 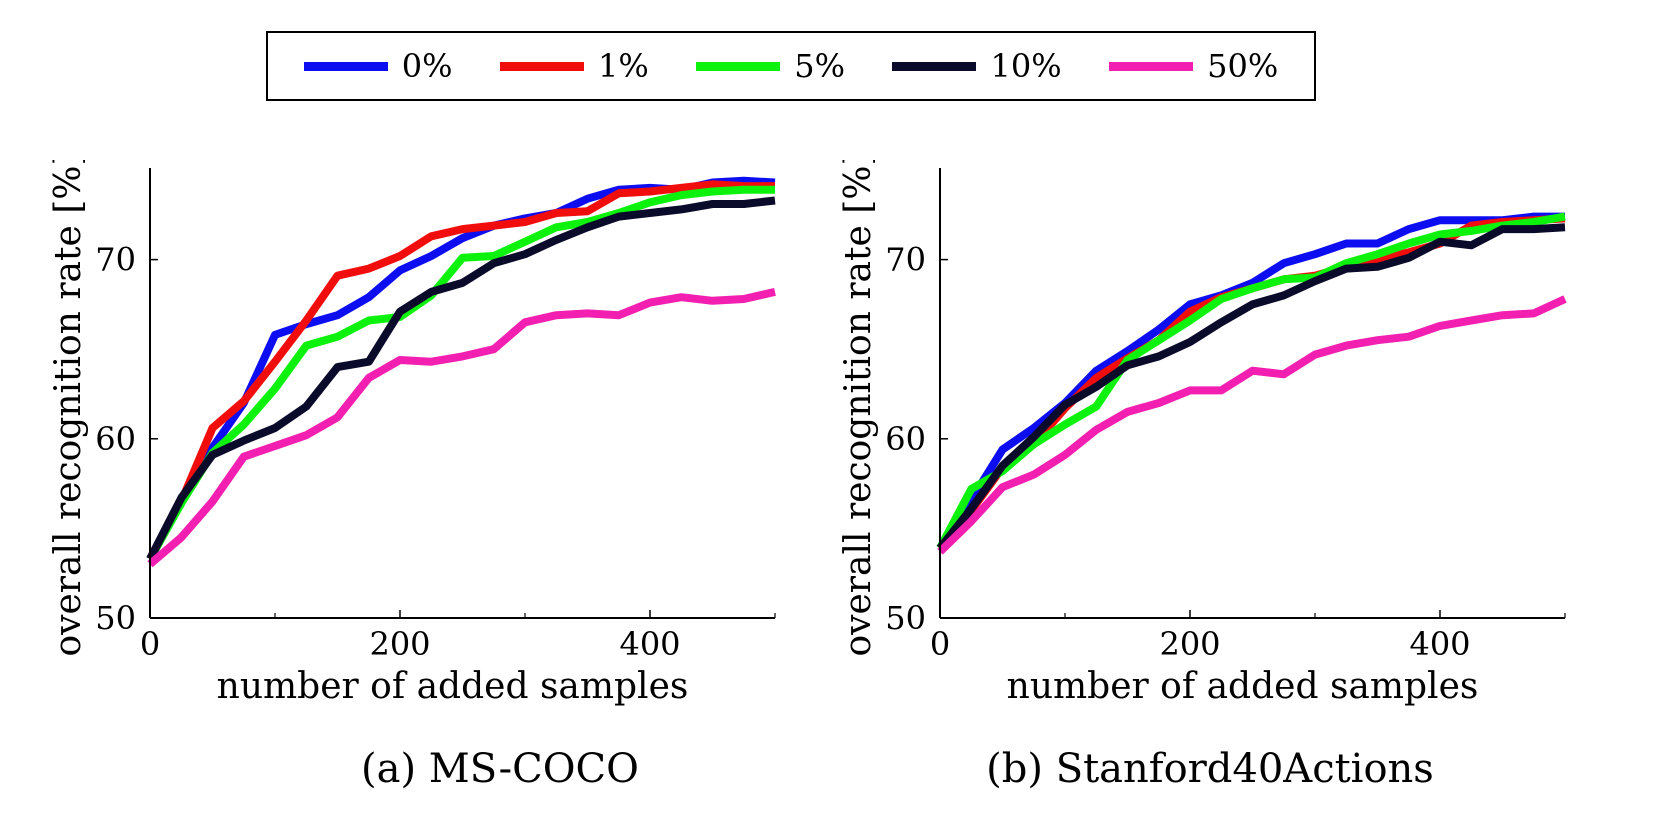 I want to click on legend-item-0: 0%, so click(x=378, y=66).